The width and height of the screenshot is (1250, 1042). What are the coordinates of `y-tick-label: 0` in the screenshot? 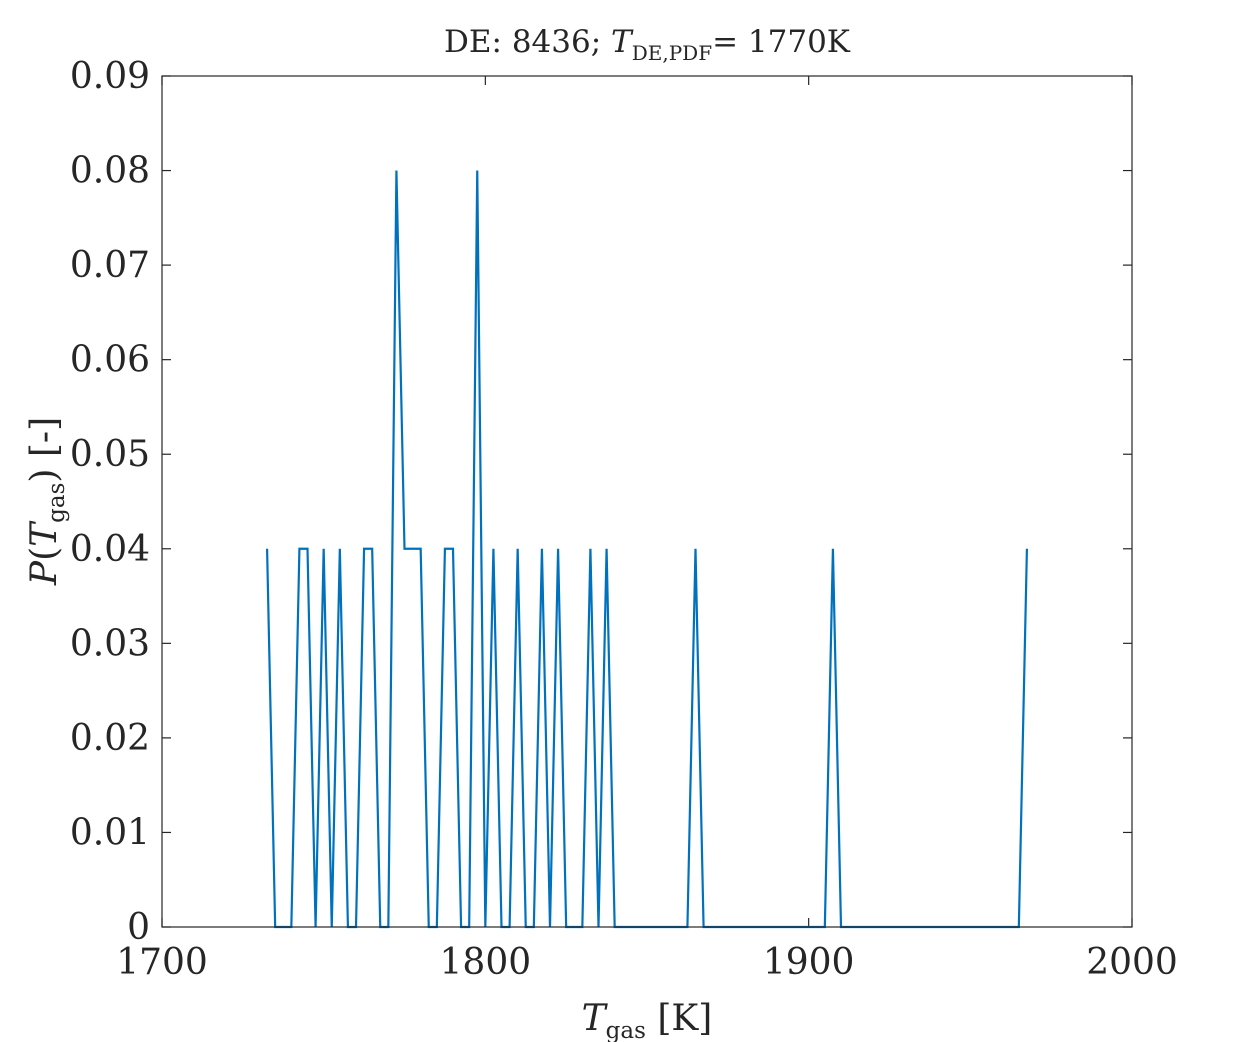 It's located at (138, 927).